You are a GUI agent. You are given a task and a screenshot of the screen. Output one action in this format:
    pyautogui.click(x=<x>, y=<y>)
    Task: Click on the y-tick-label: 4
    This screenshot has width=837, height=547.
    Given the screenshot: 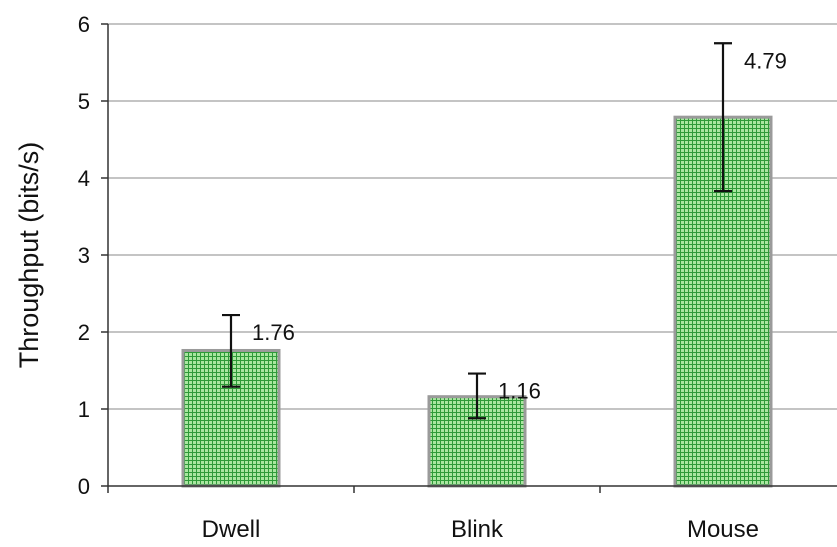 What is the action you would take?
    pyautogui.click(x=84, y=178)
    